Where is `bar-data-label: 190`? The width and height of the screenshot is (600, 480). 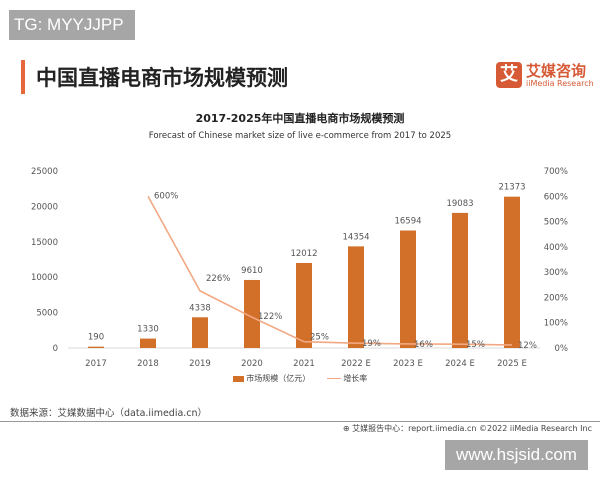 bar-data-label: 190 is located at coordinates (96, 338).